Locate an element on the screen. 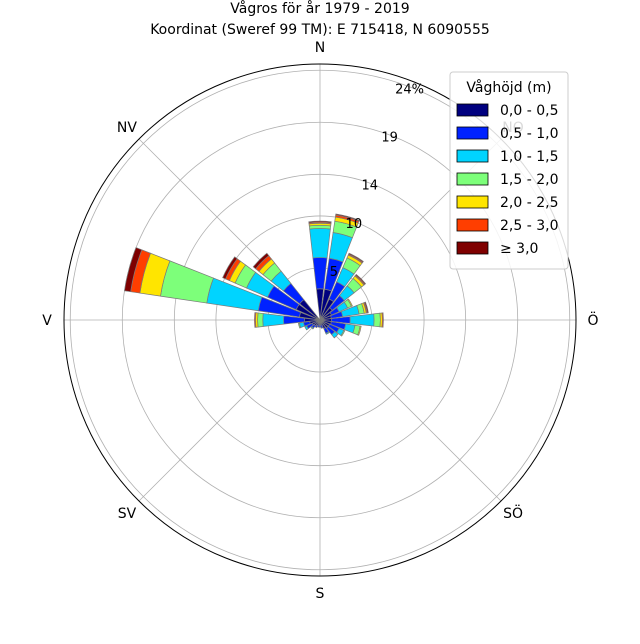 The width and height of the screenshot is (640, 644). direction-label: NV is located at coordinates (127, 128).